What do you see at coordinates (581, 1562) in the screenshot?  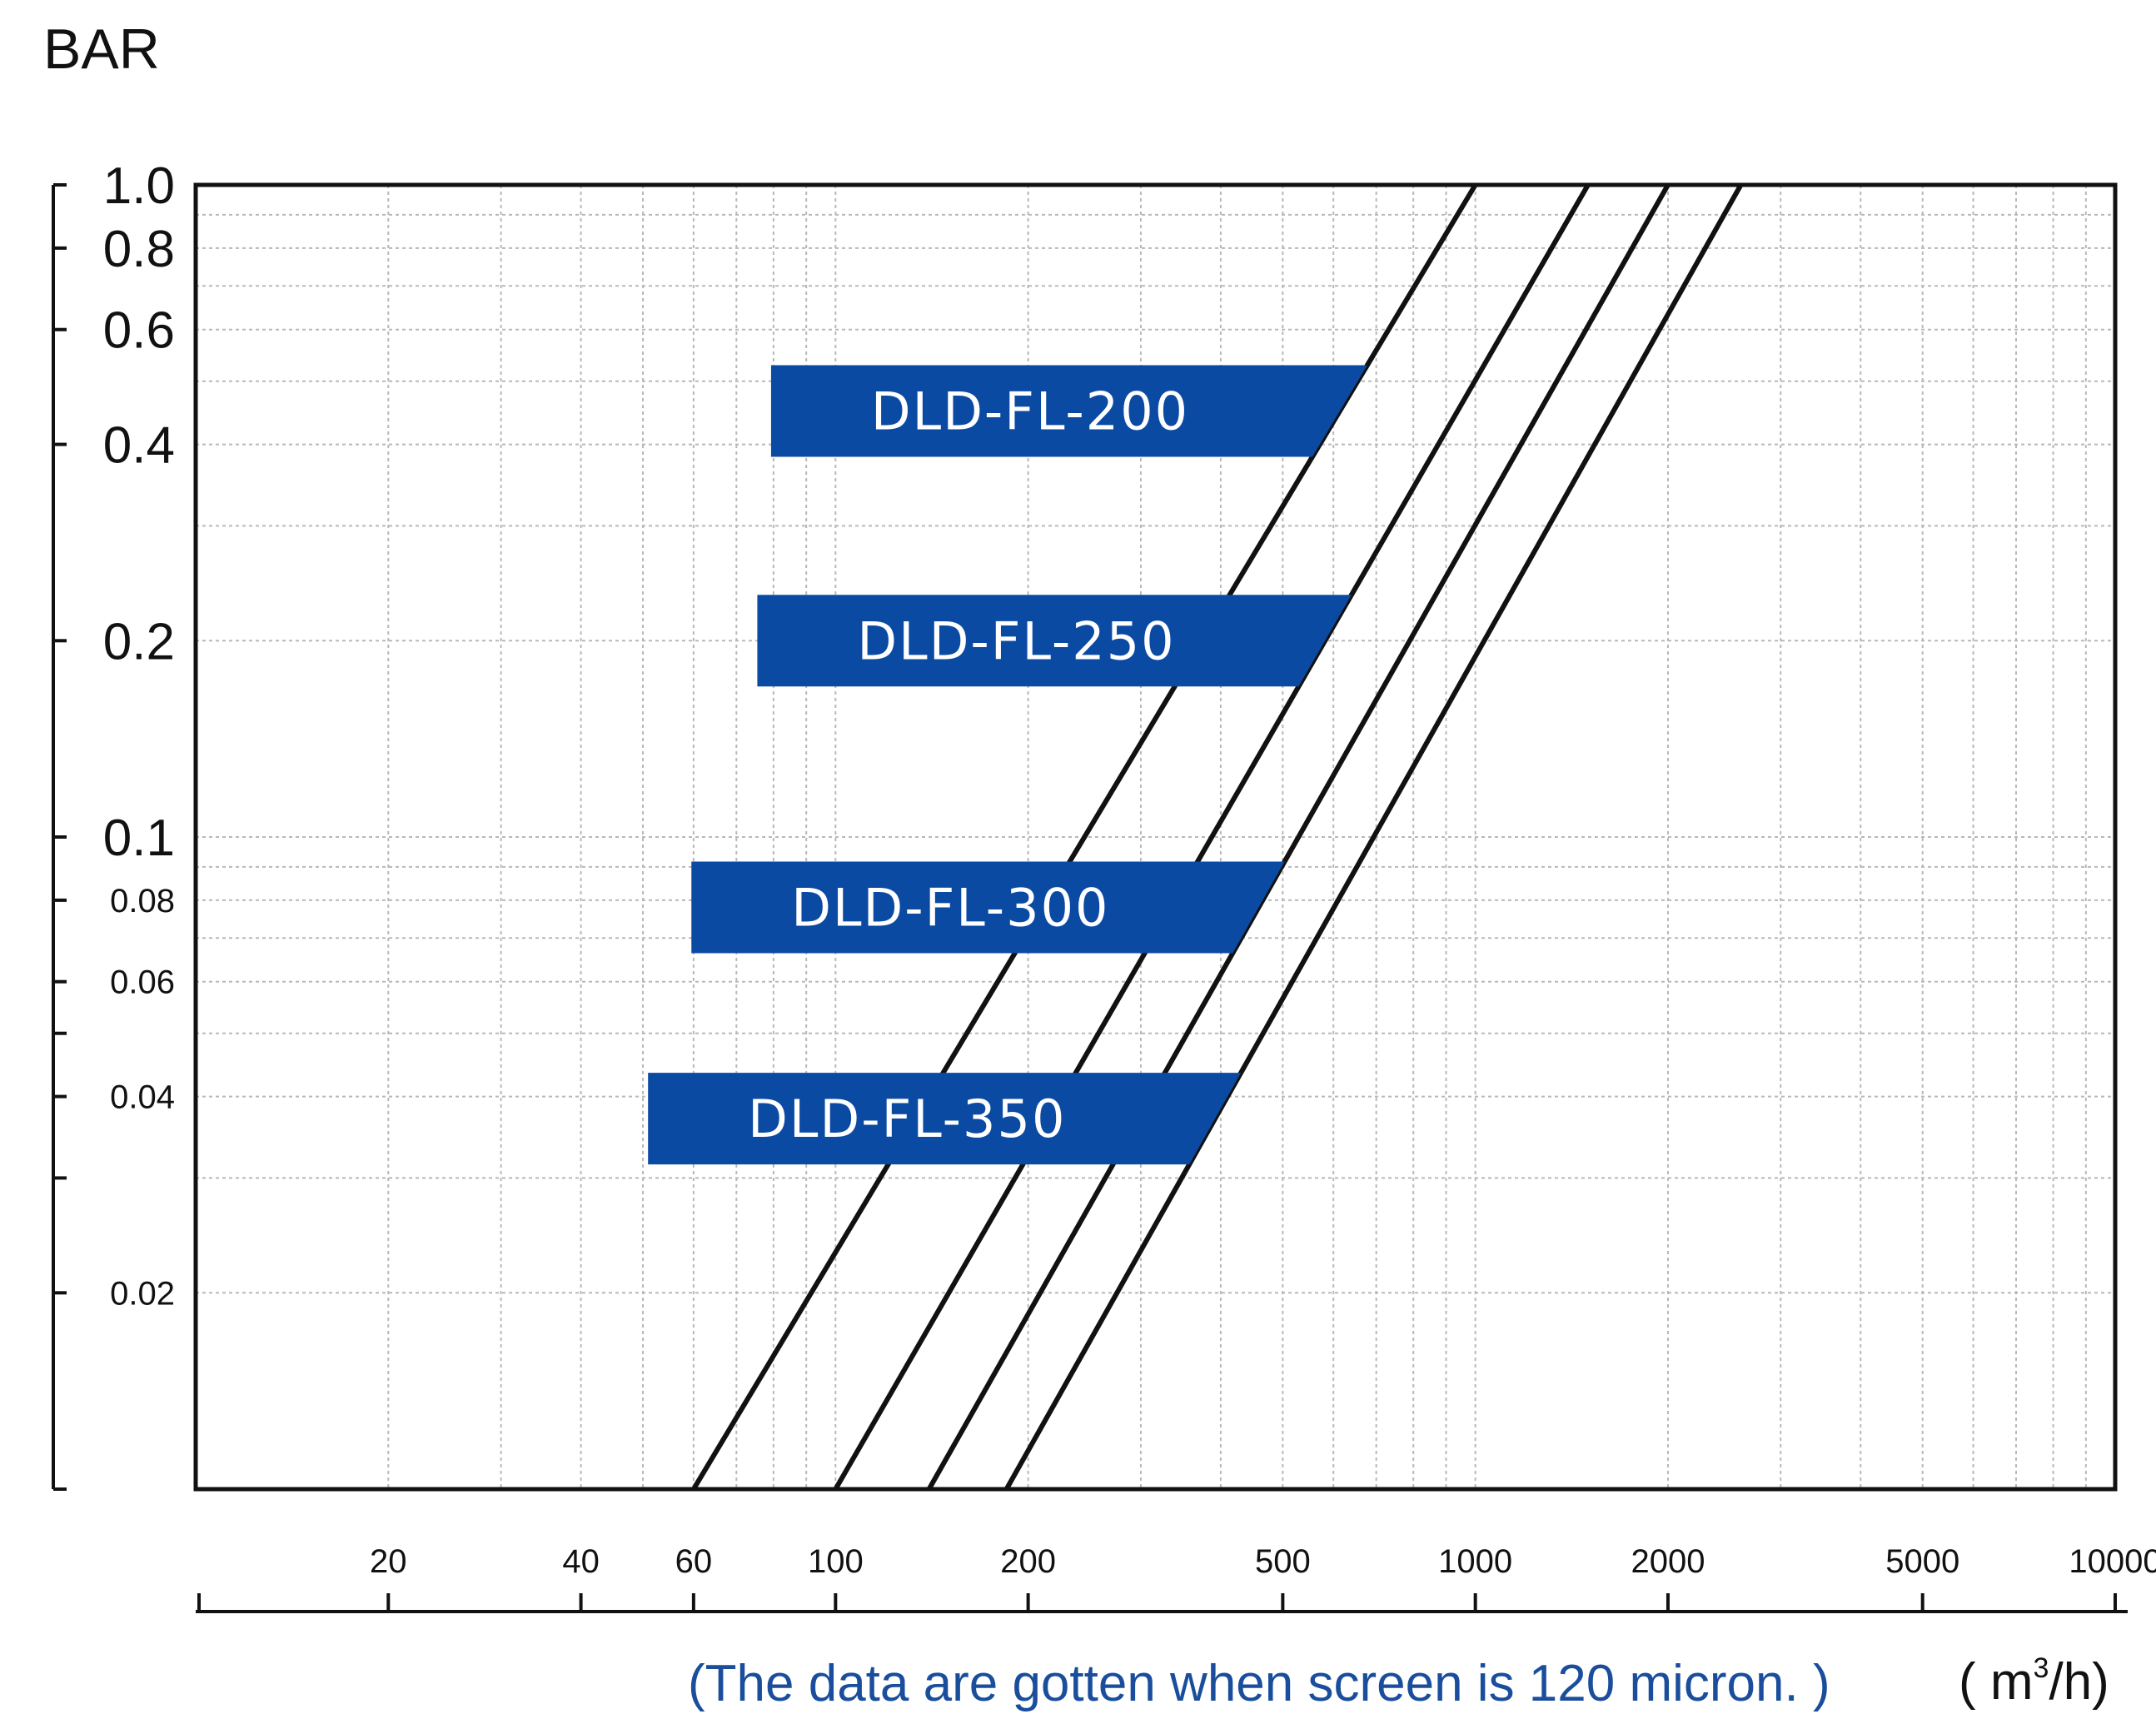 I see `x-tick-label: 40` at bounding box center [581, 1562].